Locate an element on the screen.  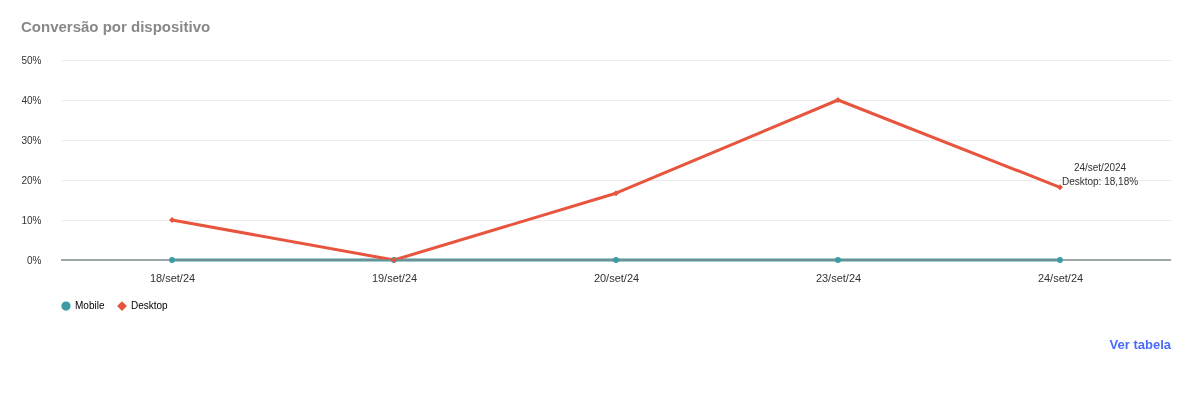
y-tick-label: 30% is located at coordinates (31, 140).